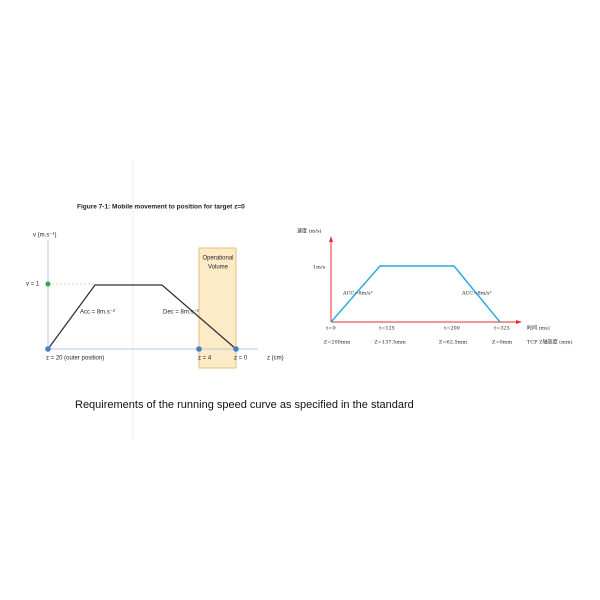  Describe the element at coordinates (452, 329) in the screenshot. I see `time-label: t=200` at that location.